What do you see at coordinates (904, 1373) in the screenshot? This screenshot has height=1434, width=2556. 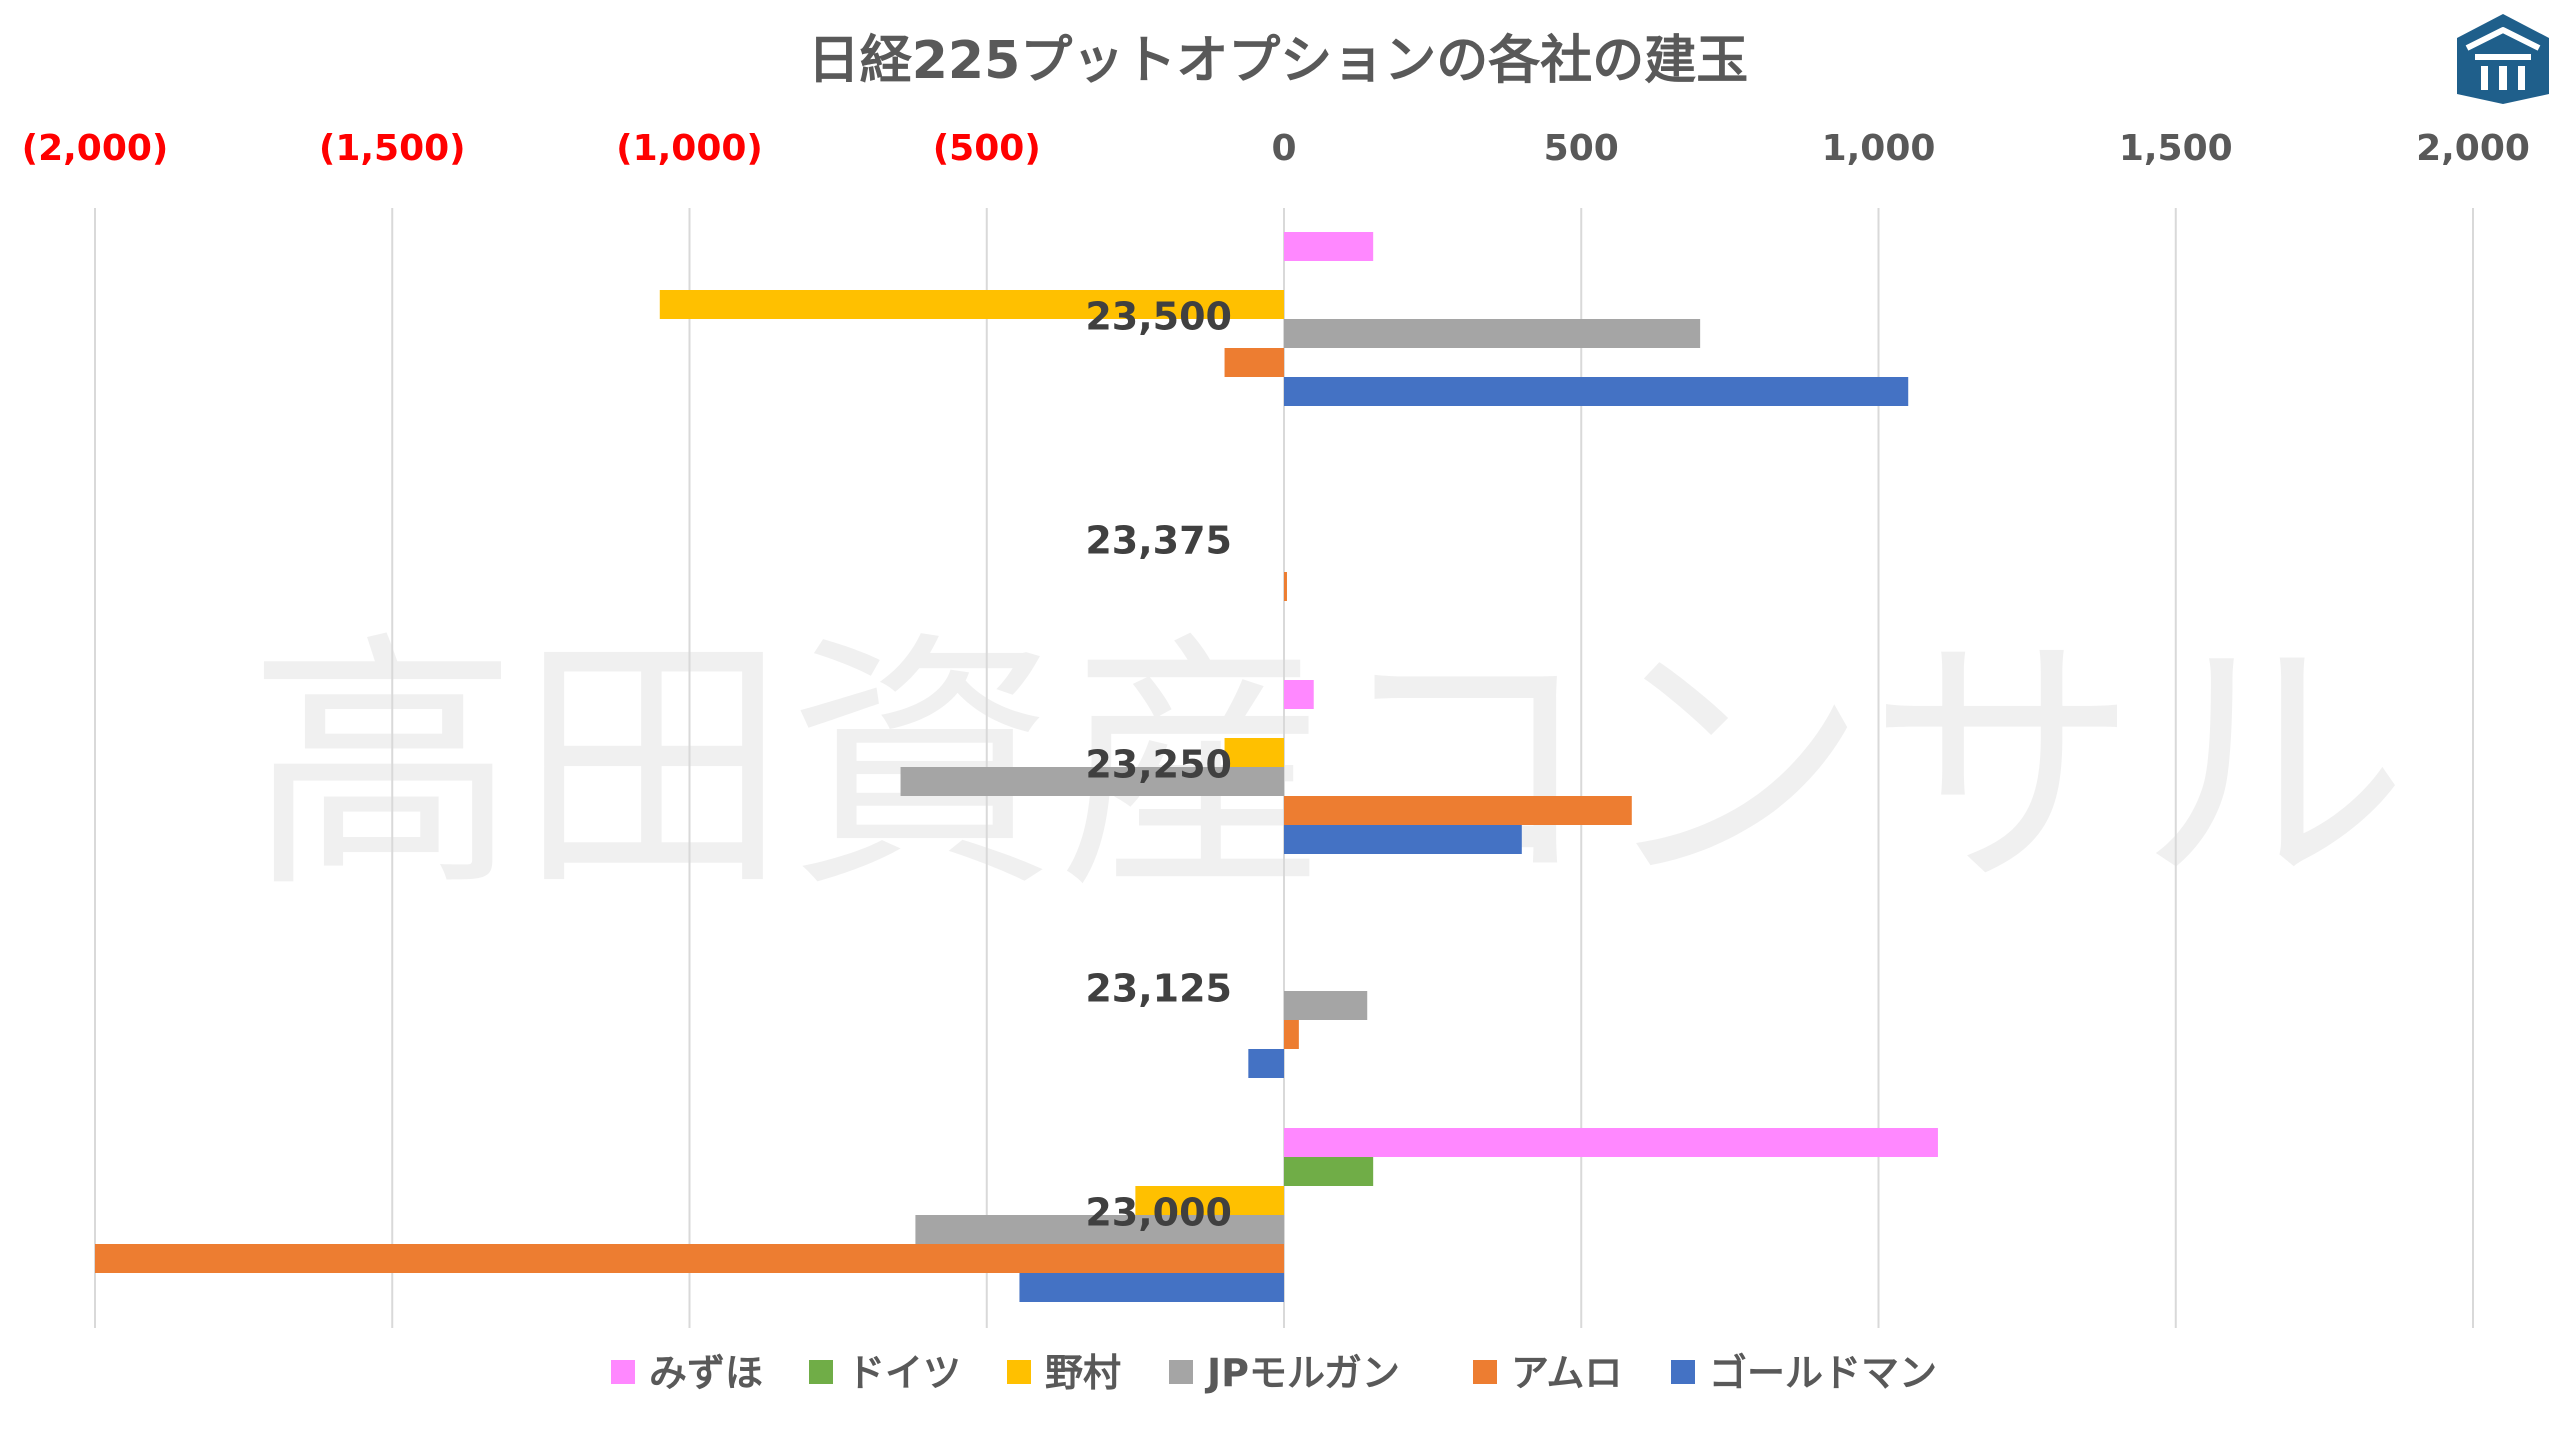 I see `legend-label-1: ドイツ` at bounding box center [904, 1373].